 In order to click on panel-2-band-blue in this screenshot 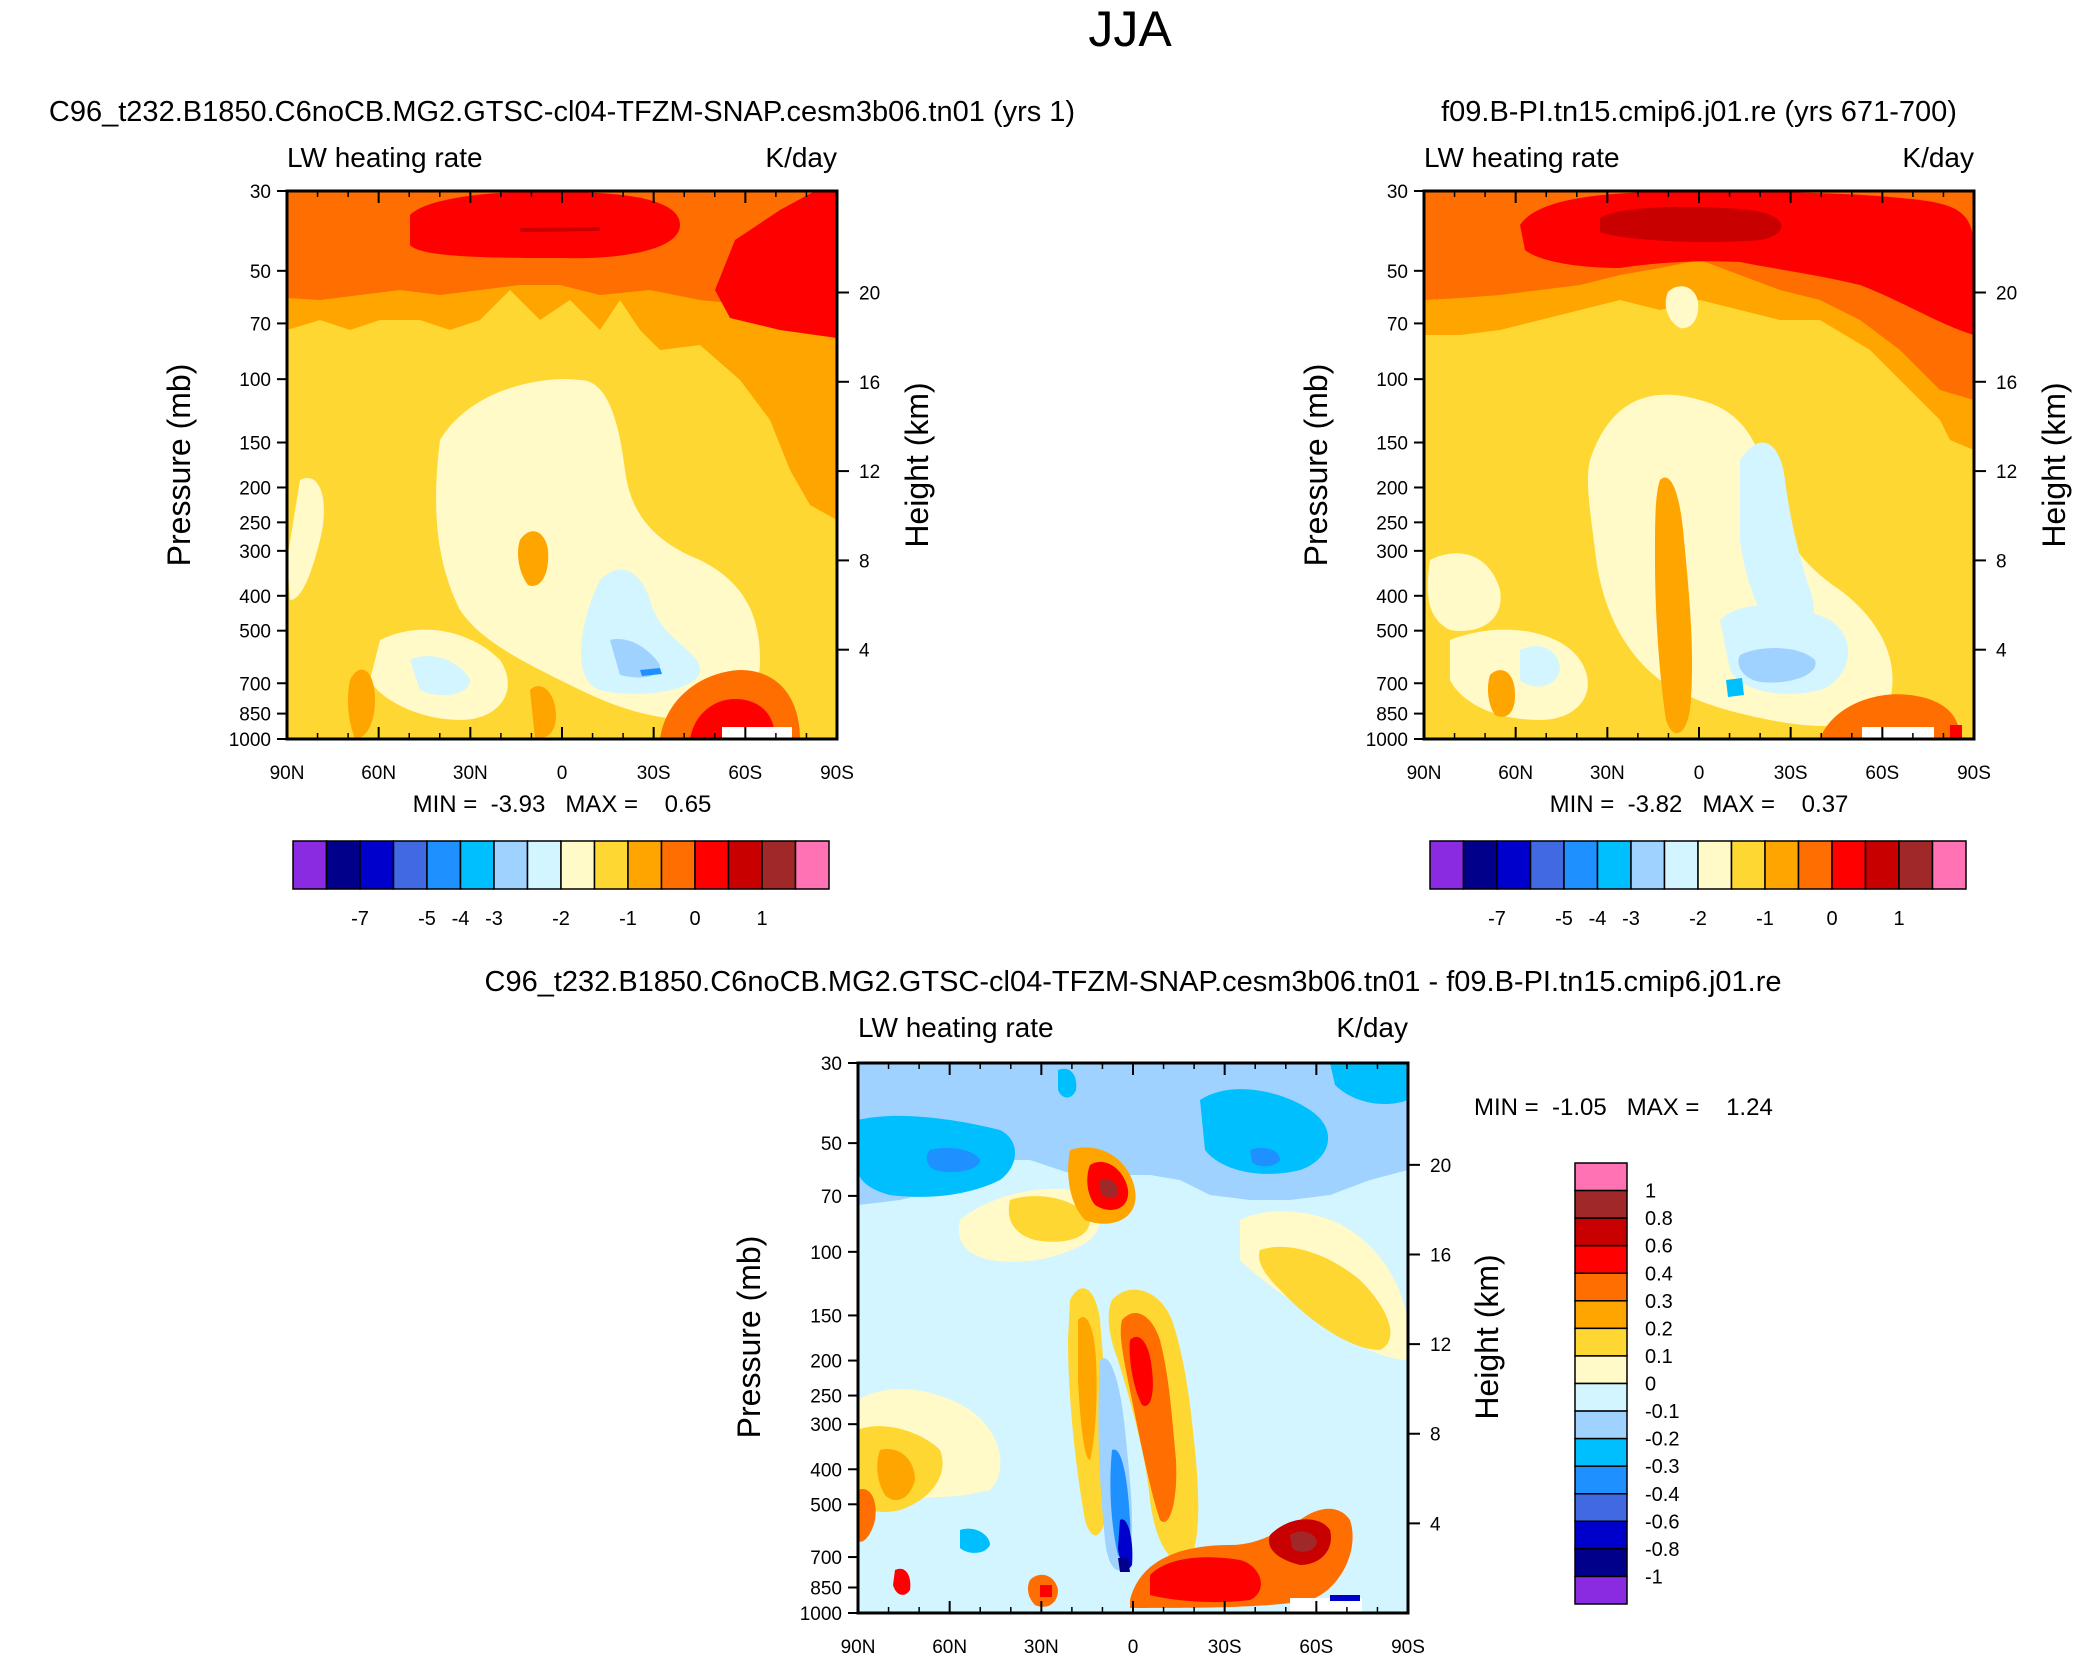, I will do `click(1777, 665)`.